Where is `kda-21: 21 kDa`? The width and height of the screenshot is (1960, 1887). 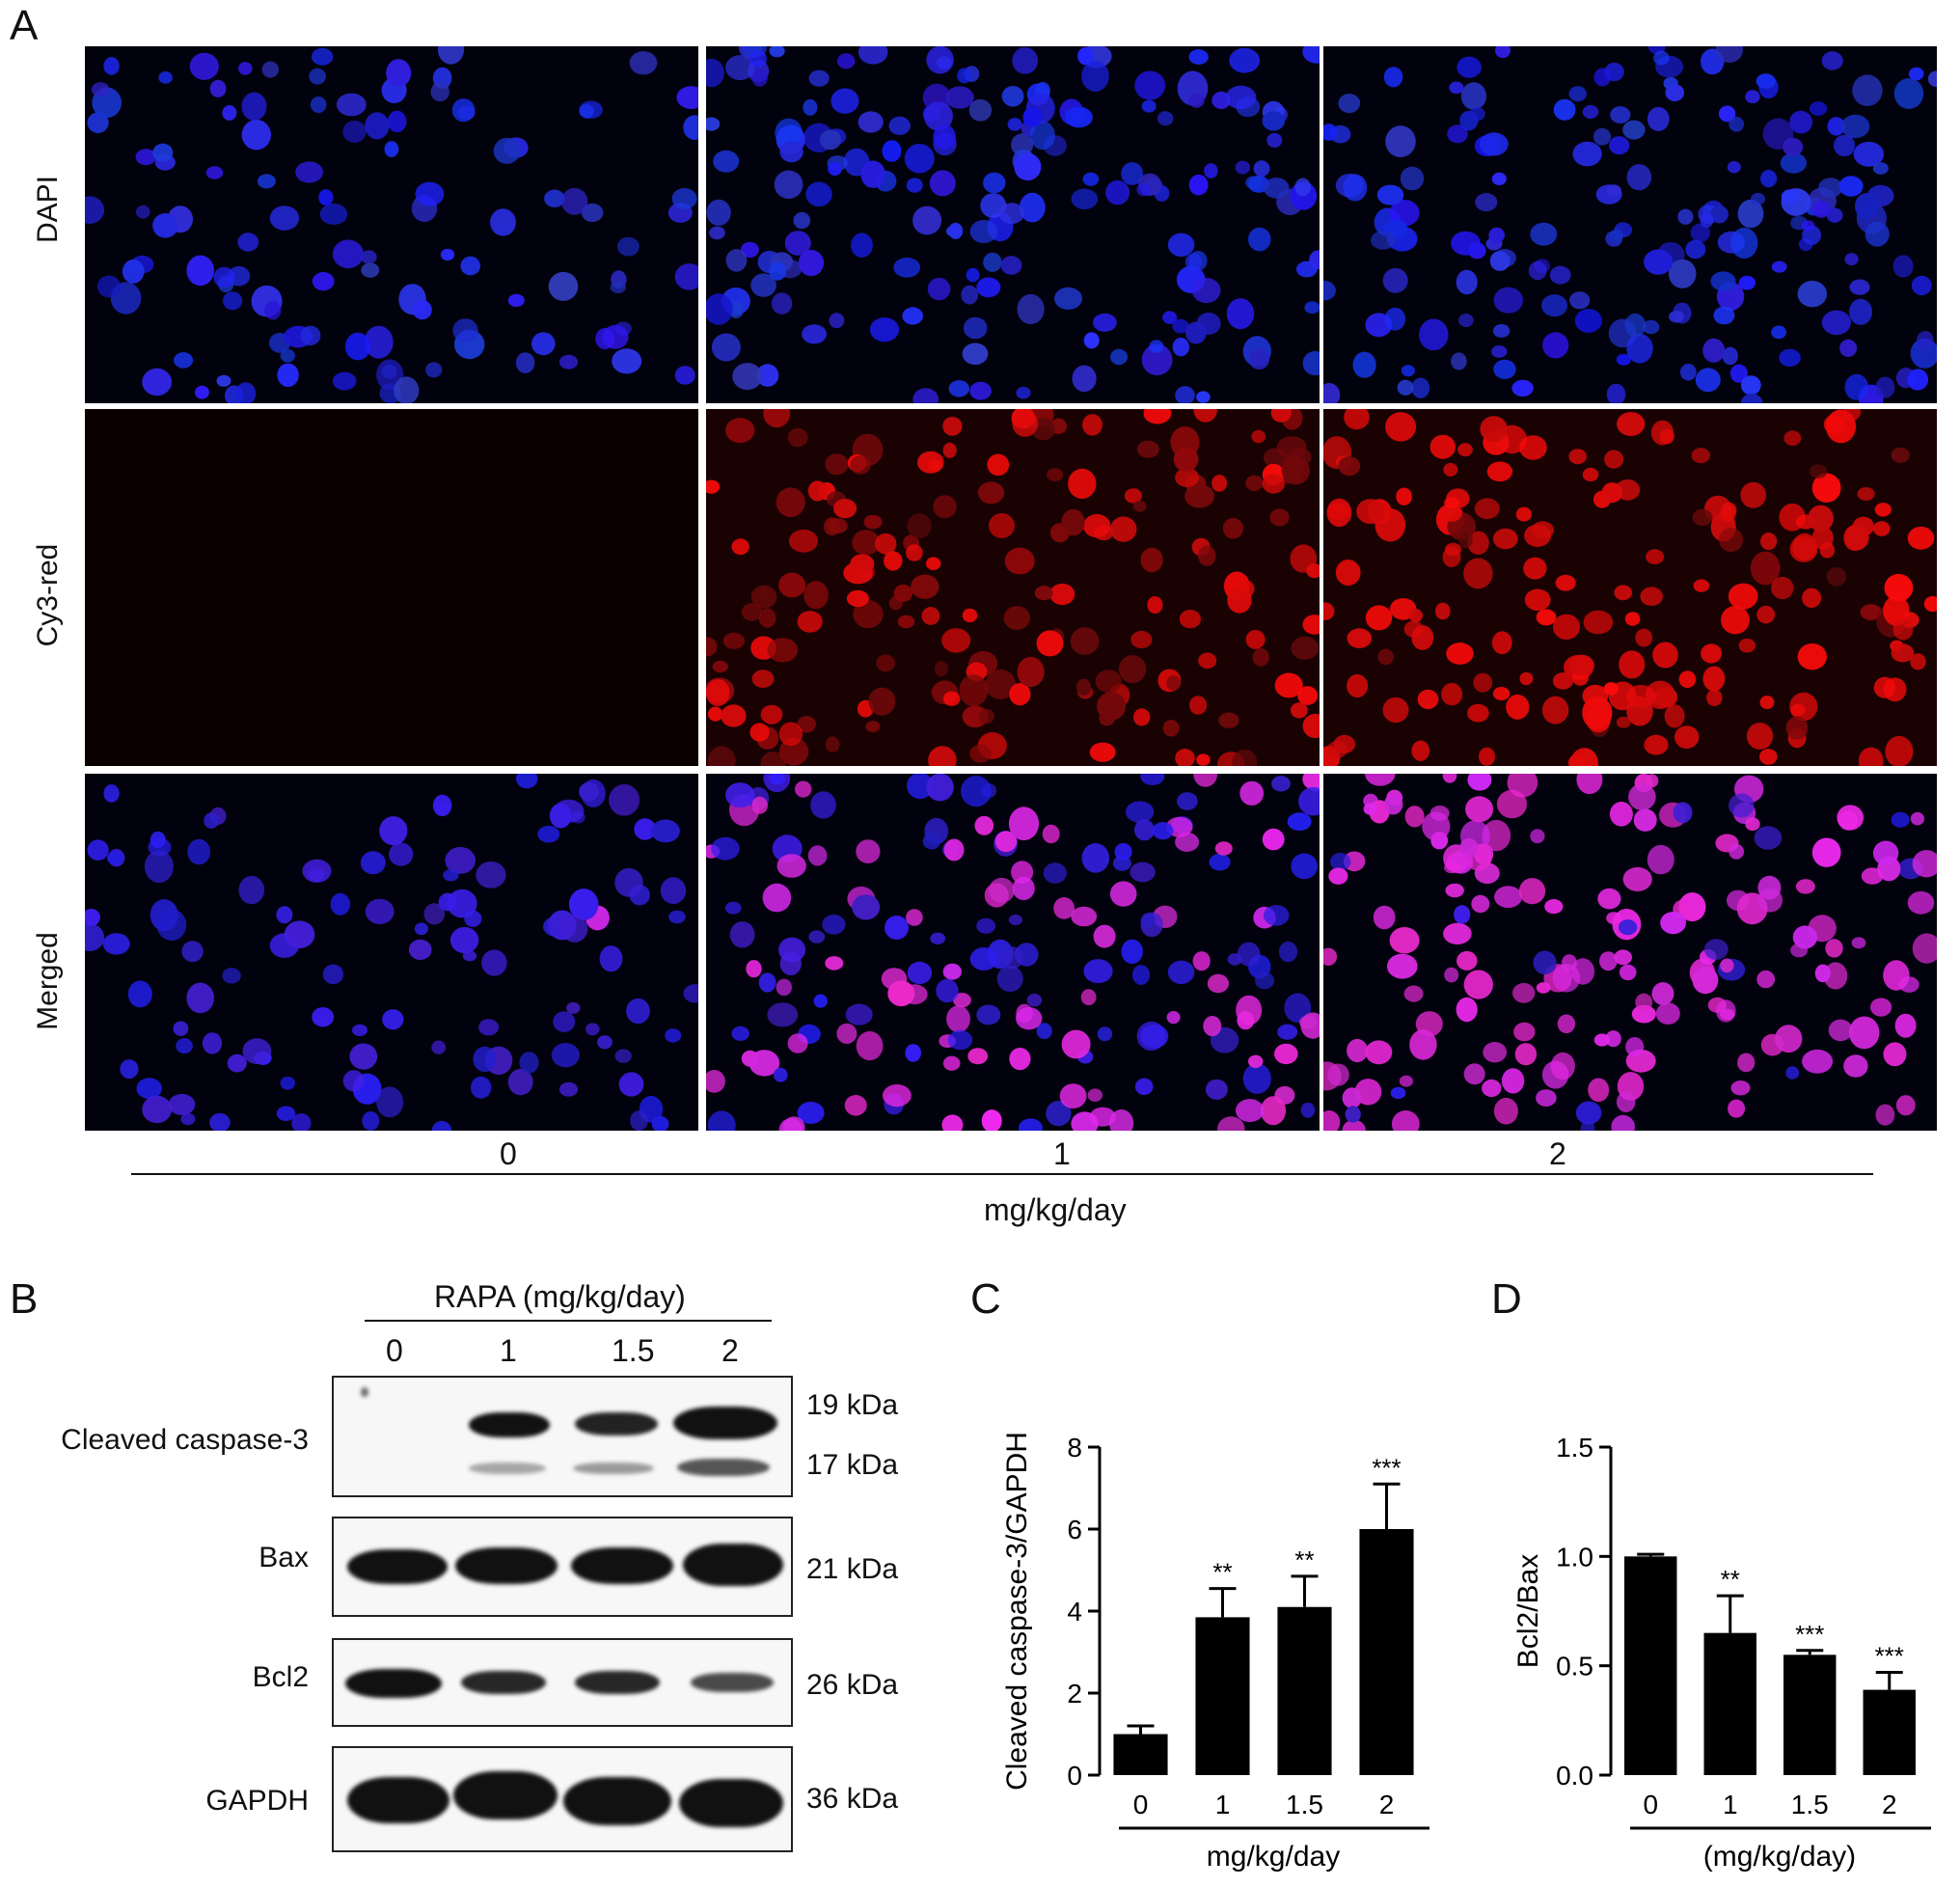 kda-21: 21 kDa is located at coordinates (852, 1569).